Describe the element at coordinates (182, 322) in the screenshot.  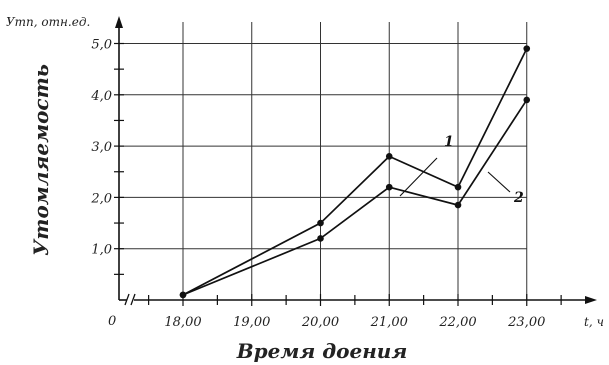
I see `x-tick-label: 18,00` at that location.